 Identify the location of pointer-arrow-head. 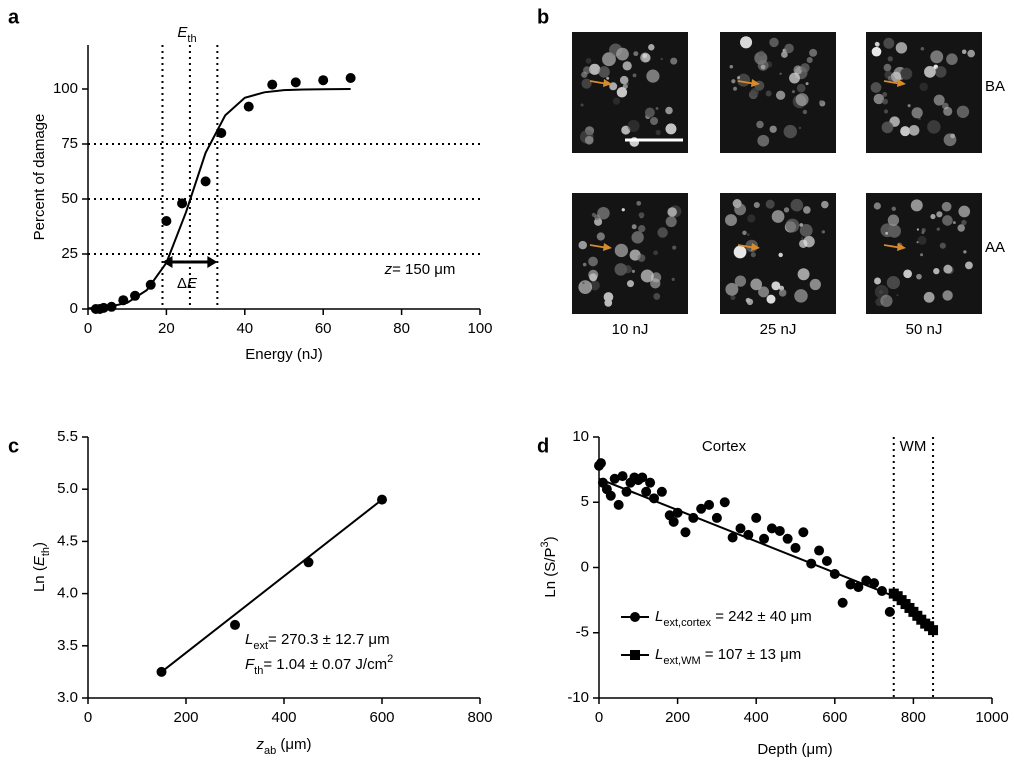
(755, 247).